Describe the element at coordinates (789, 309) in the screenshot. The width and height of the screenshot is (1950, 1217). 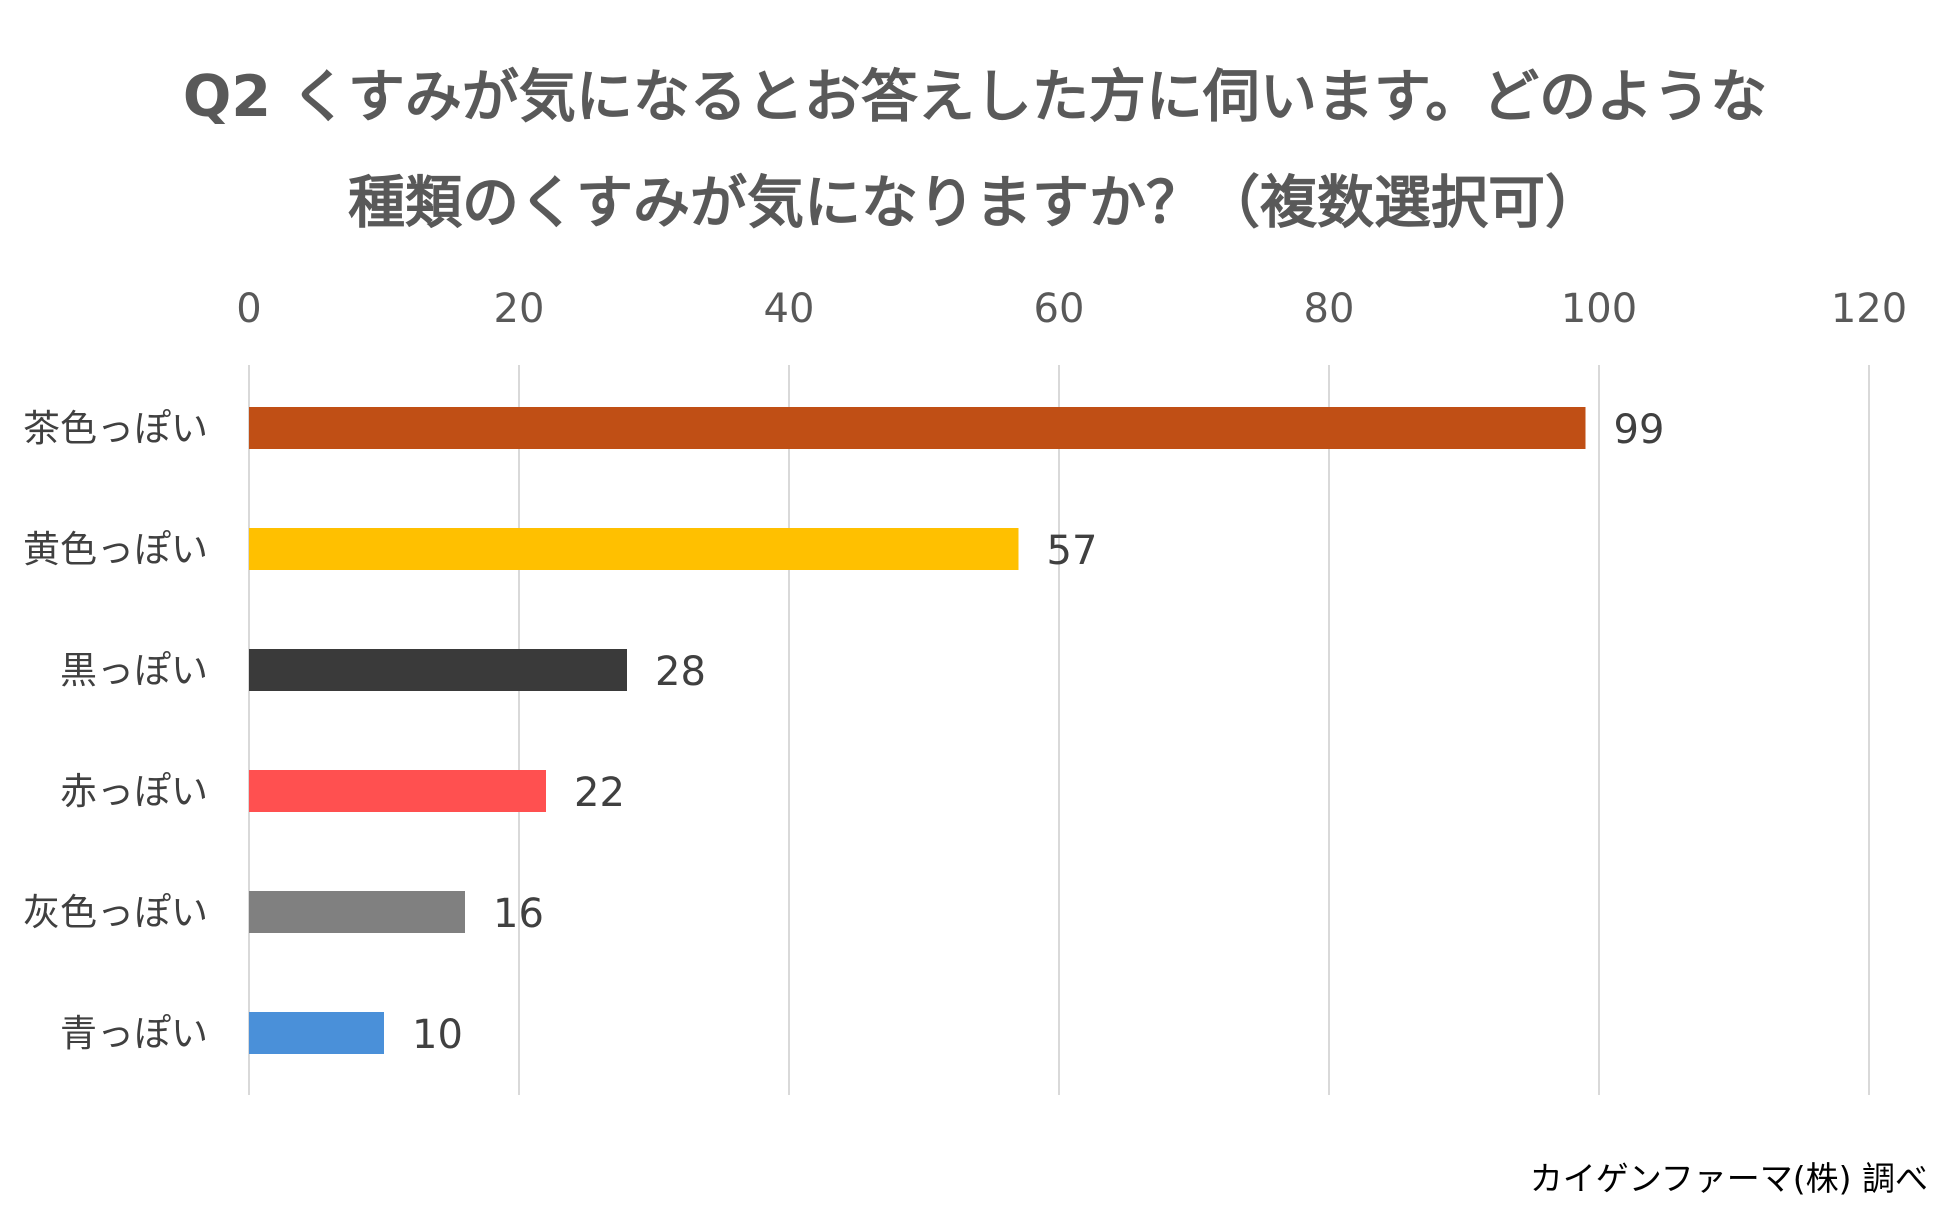
I see `x-tick-label-40: 40` at that location.